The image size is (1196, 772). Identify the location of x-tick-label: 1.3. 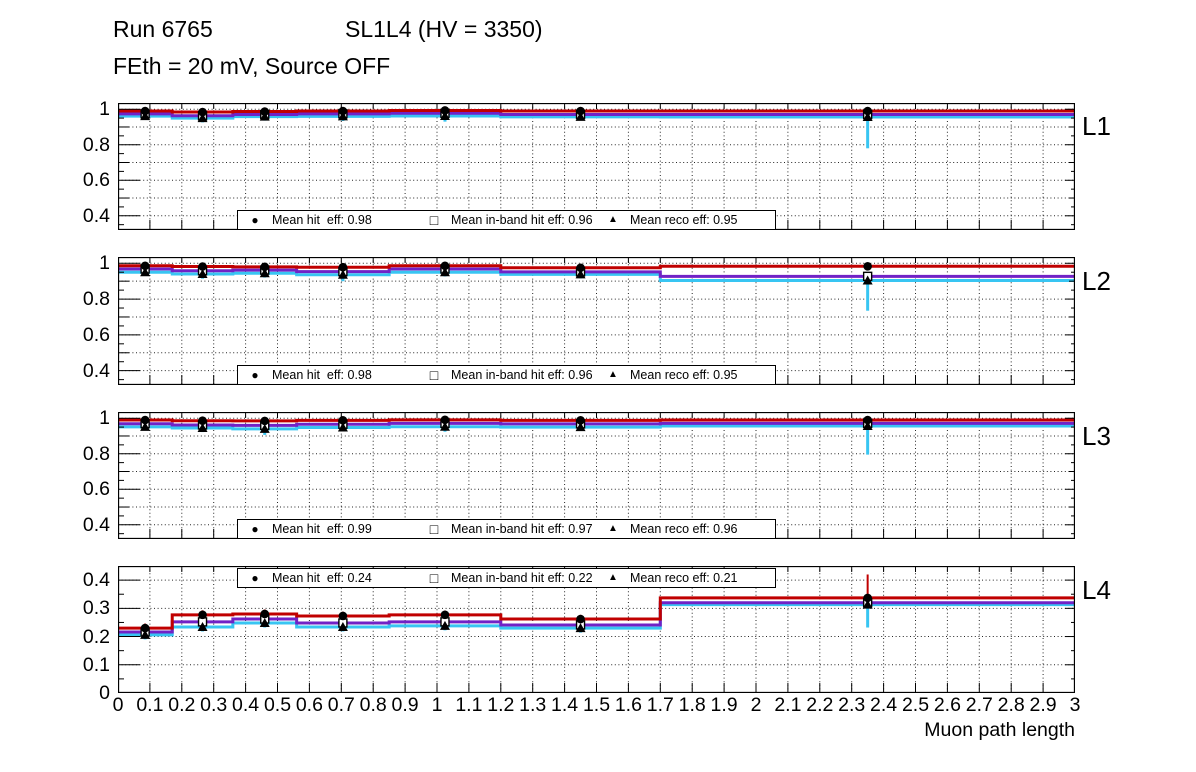
(533, 705).